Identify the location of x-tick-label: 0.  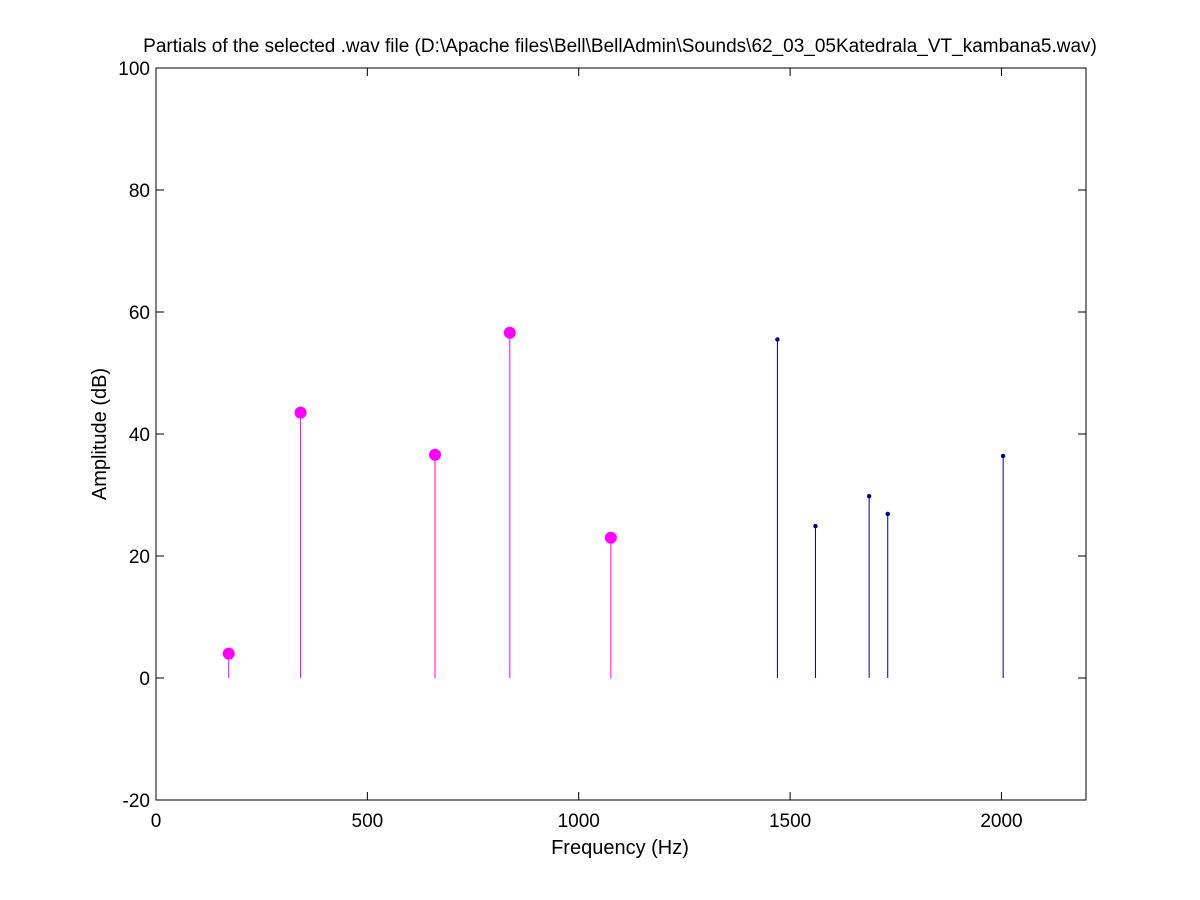
(156, 821).